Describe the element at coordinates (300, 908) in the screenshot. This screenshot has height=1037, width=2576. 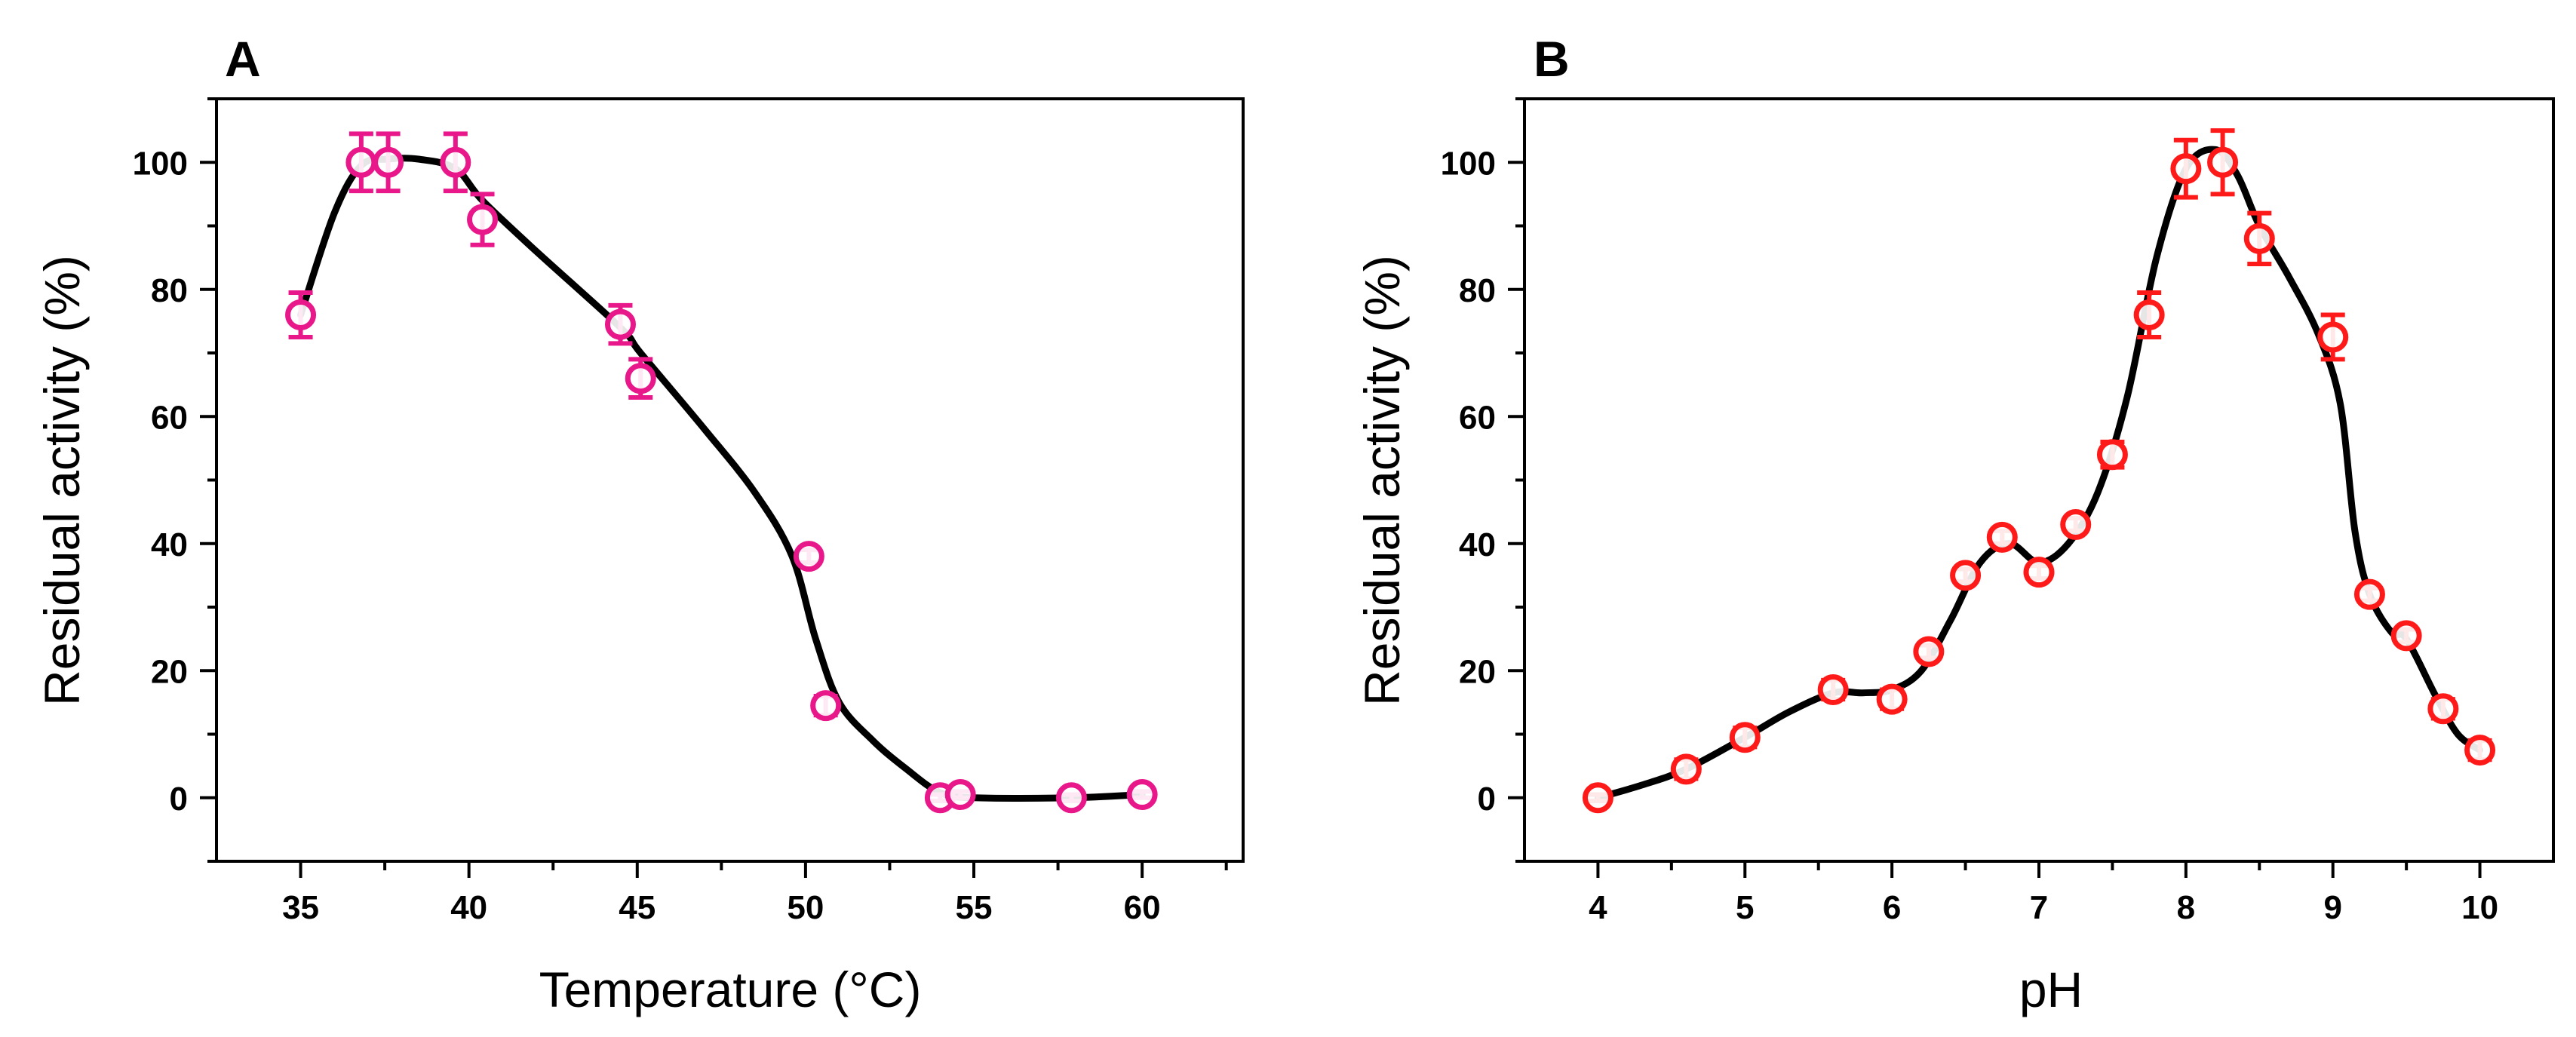
I see `panel-a-x-tick-label: 35` at that location.